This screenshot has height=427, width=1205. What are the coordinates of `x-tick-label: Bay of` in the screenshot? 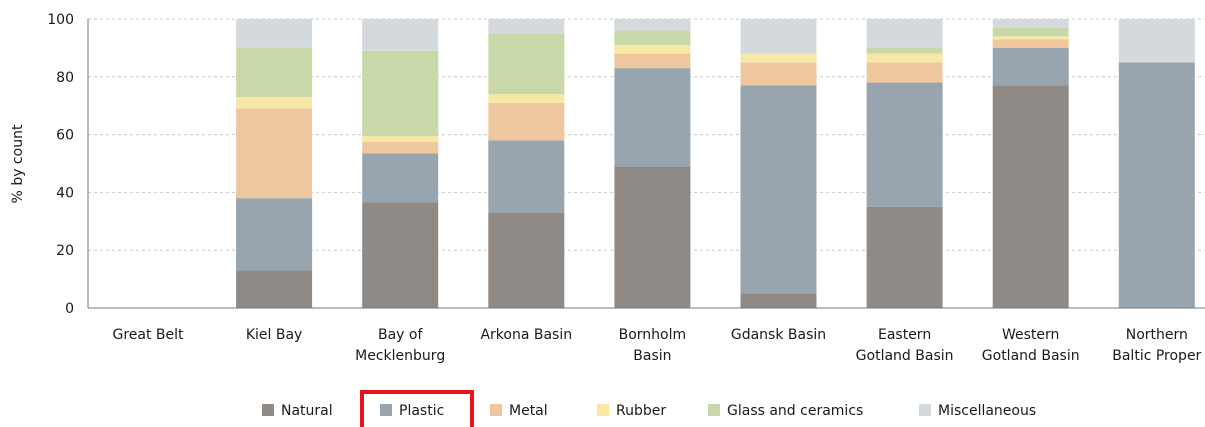 It's located at (400, 335).